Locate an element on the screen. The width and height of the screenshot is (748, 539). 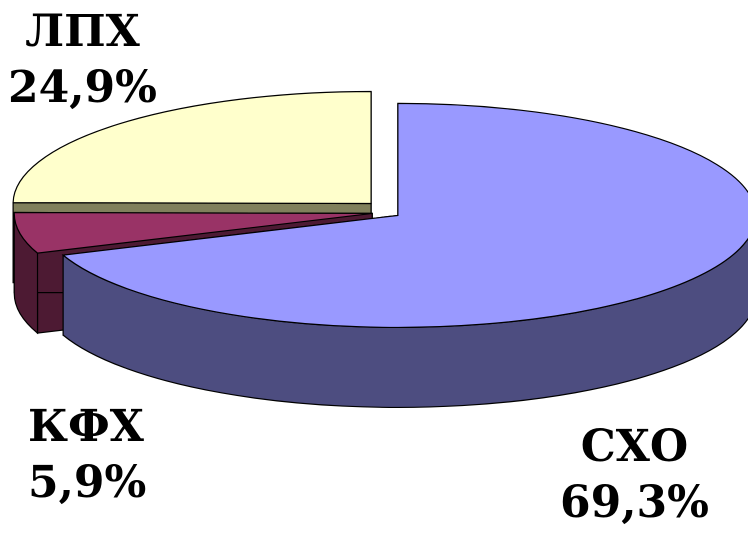
label-kfh: КФХ 5,9% is located at coordinates (87, 455).